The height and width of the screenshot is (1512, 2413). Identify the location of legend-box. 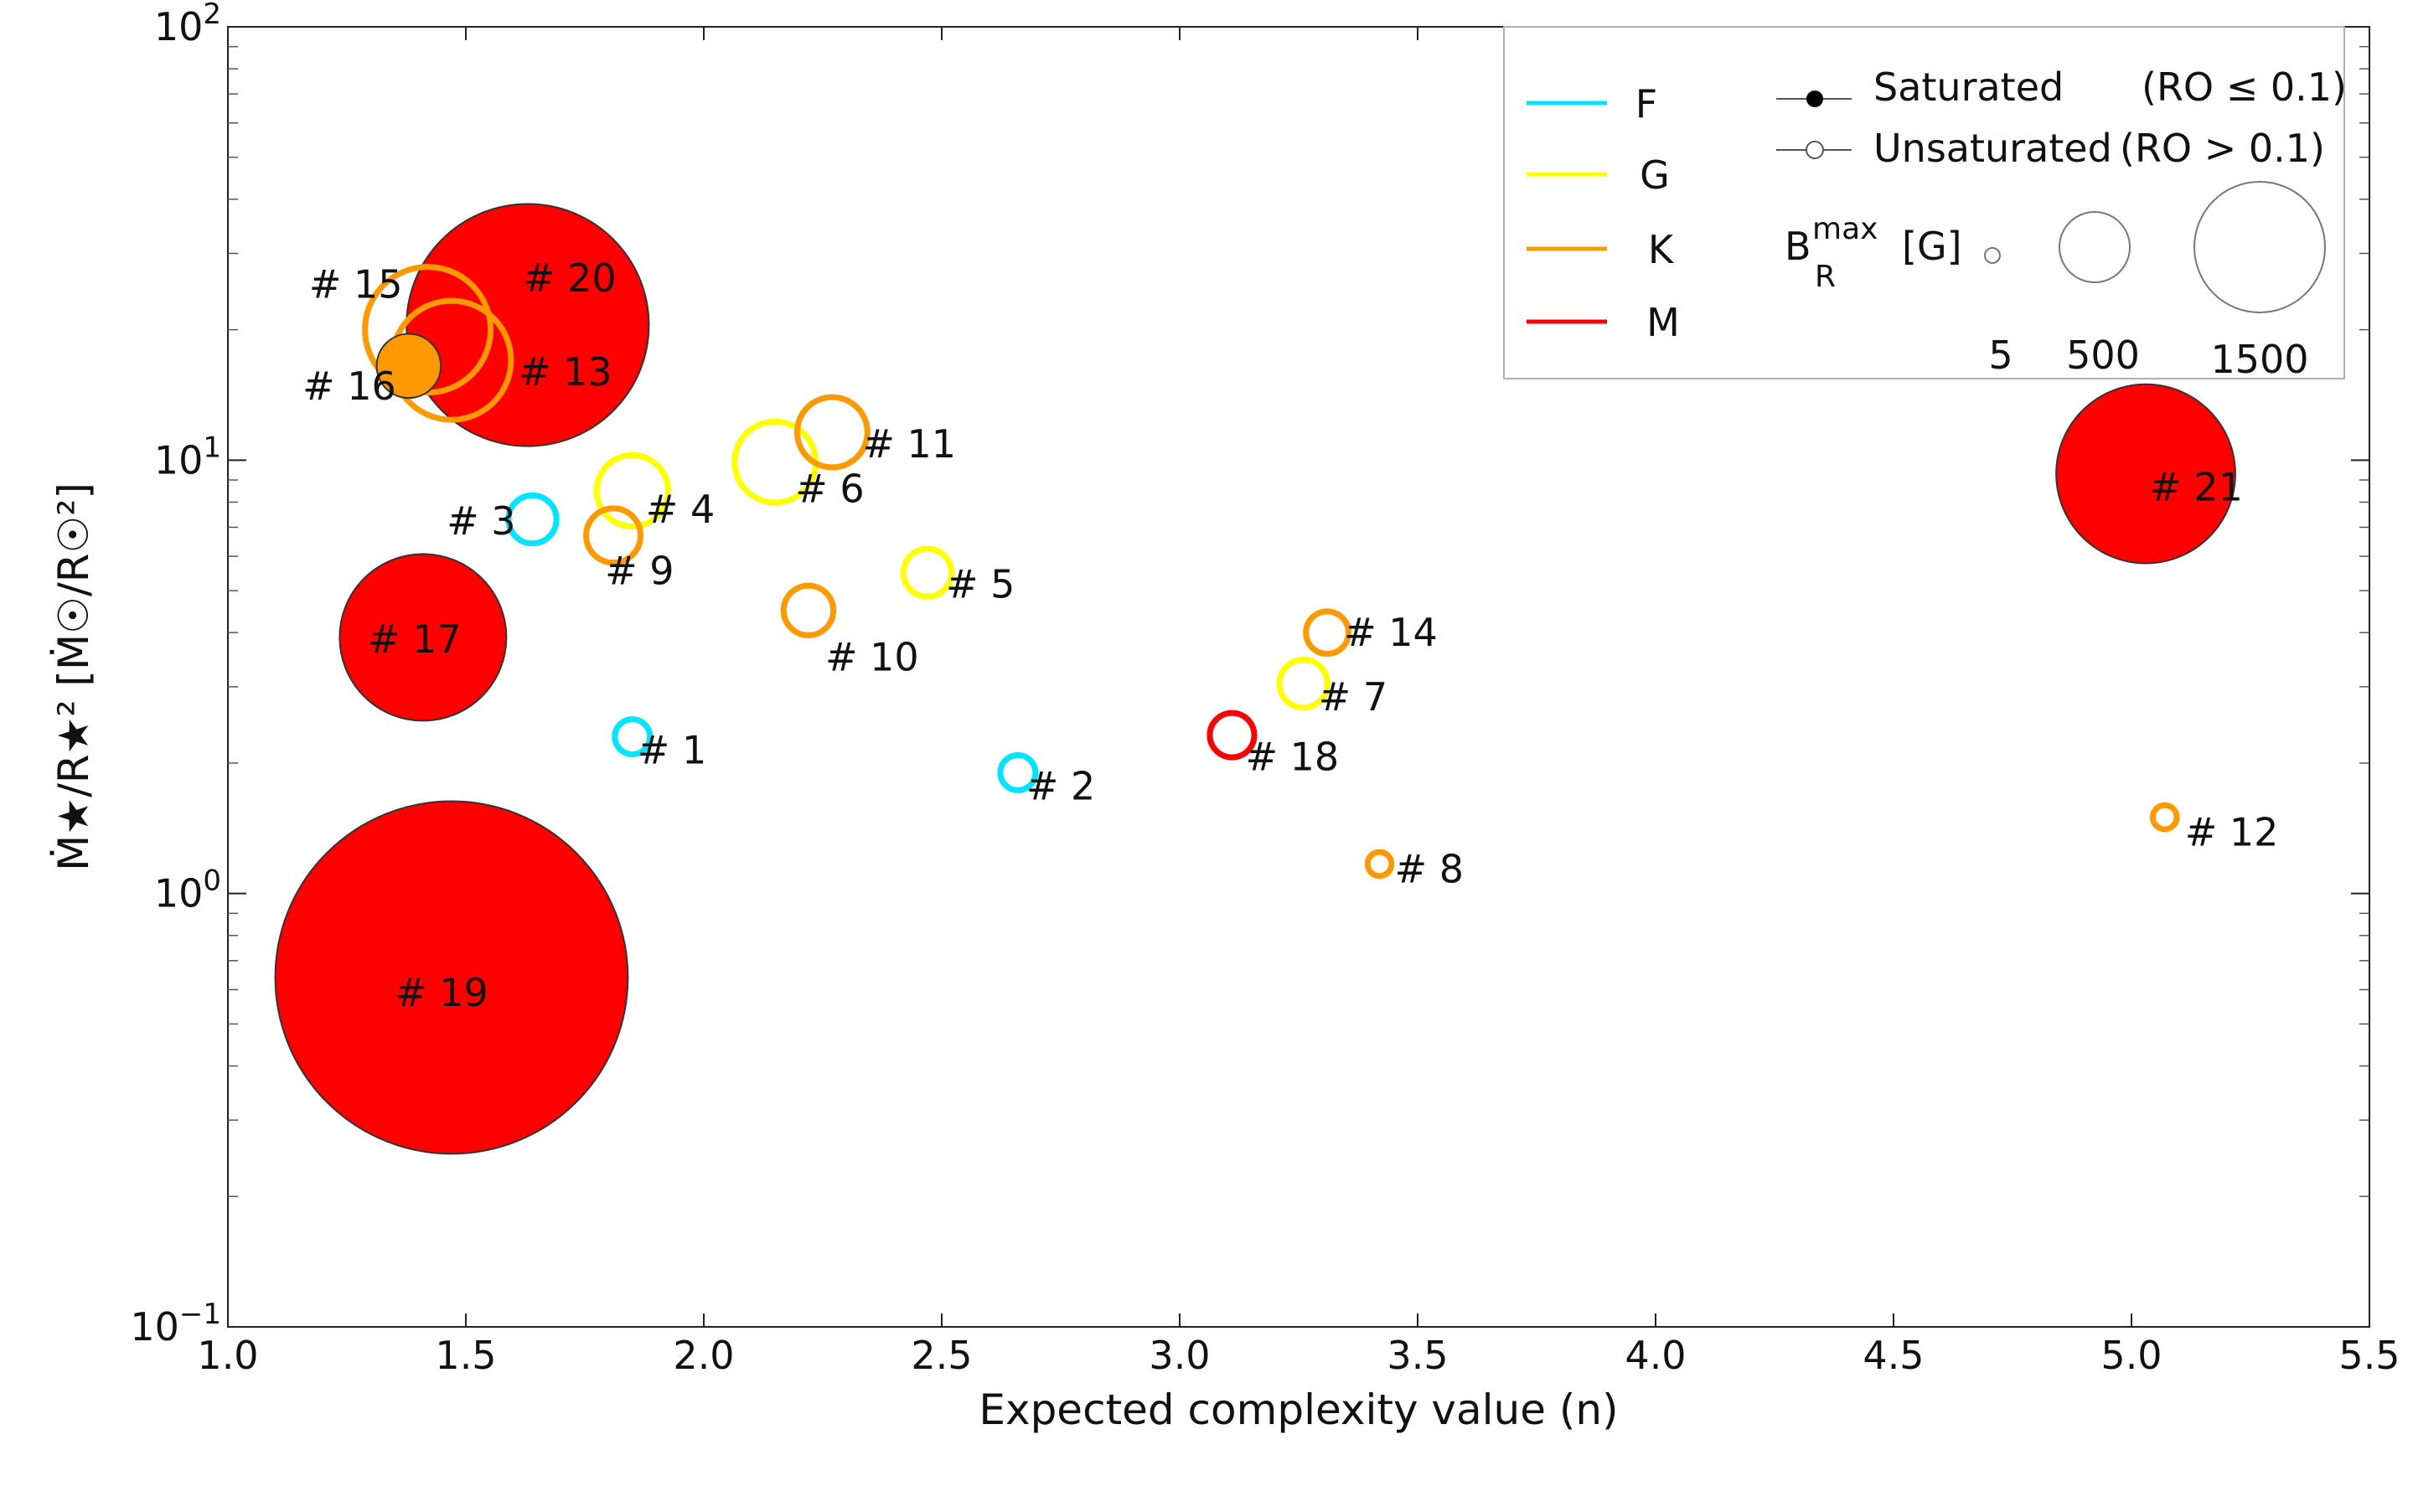
(1924, 202).